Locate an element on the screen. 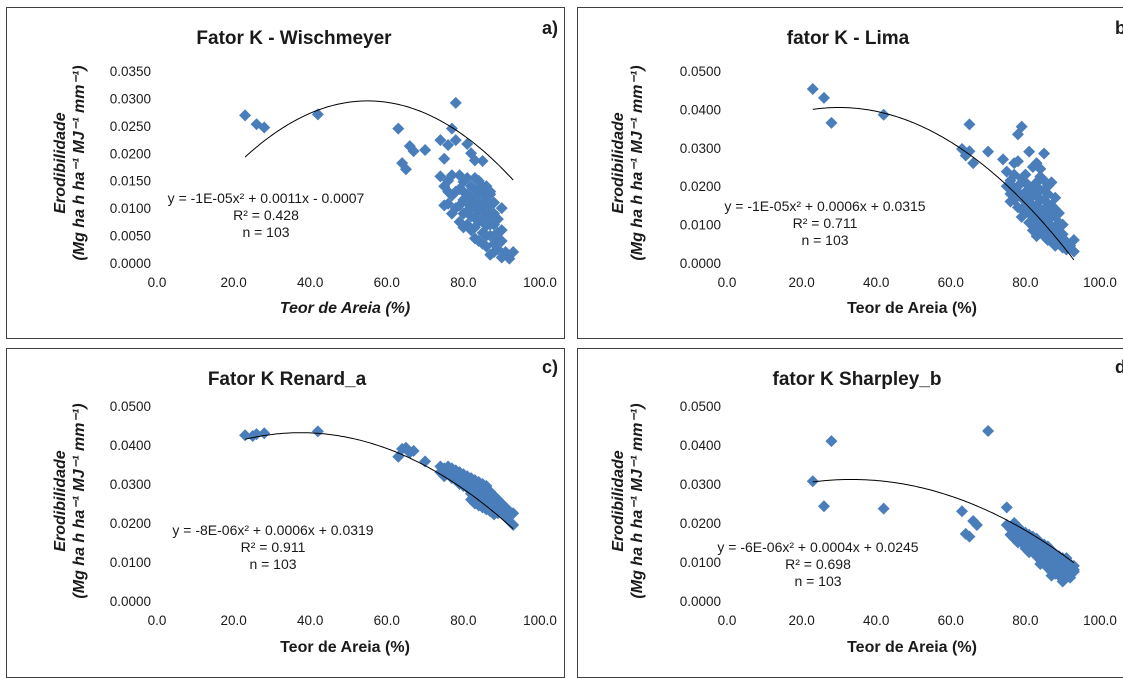  panel-letter: a) is located at coordinates (550, 28).